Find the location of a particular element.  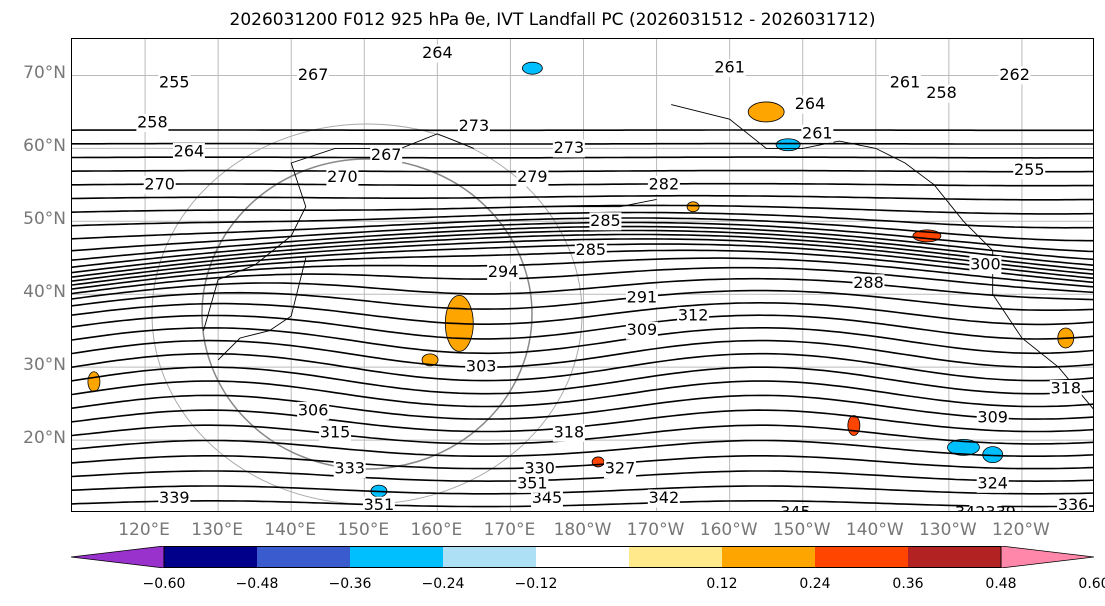

colorbar-tick-label: −0.24 is located at coordinates (443, 584).